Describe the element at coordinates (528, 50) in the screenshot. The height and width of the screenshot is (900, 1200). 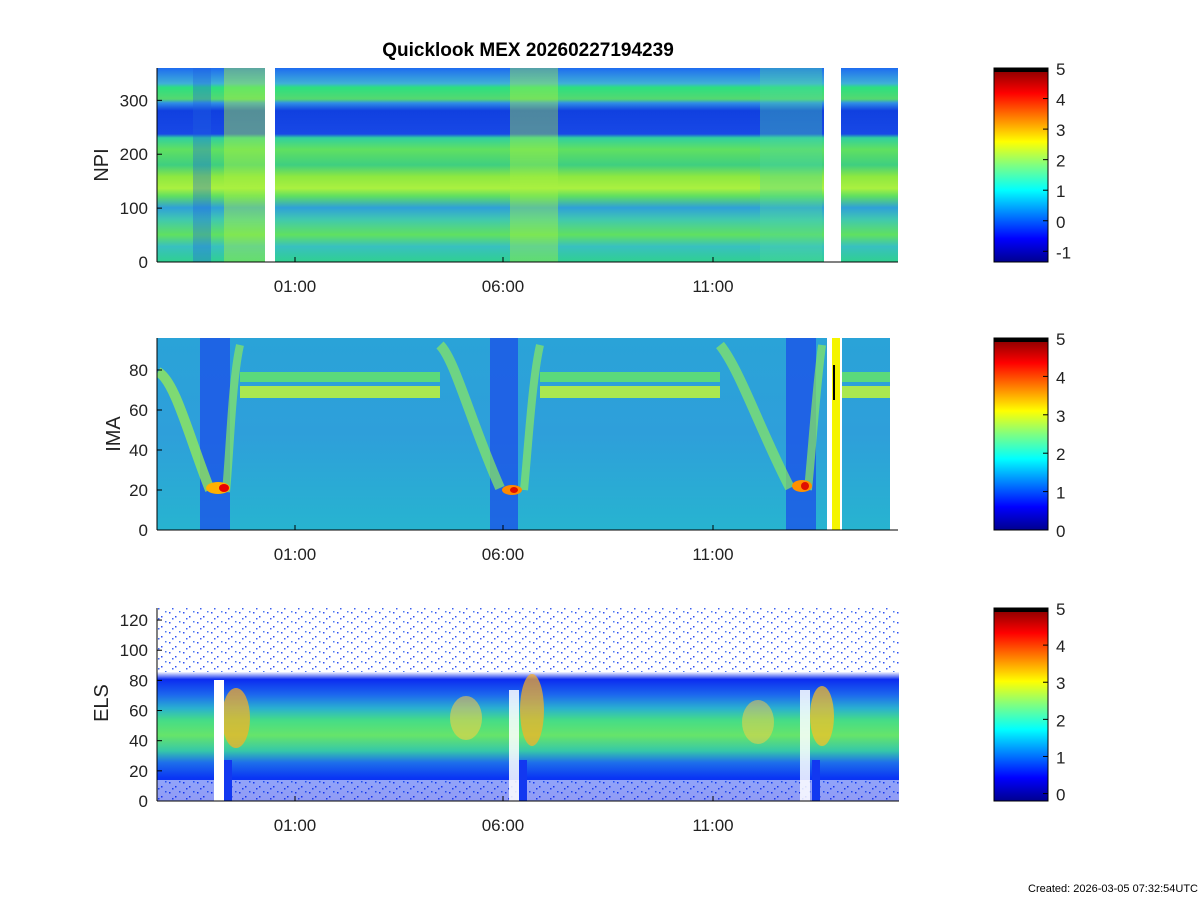
I see `figure-title: Quicklook MEX 20260227194239` at that location.